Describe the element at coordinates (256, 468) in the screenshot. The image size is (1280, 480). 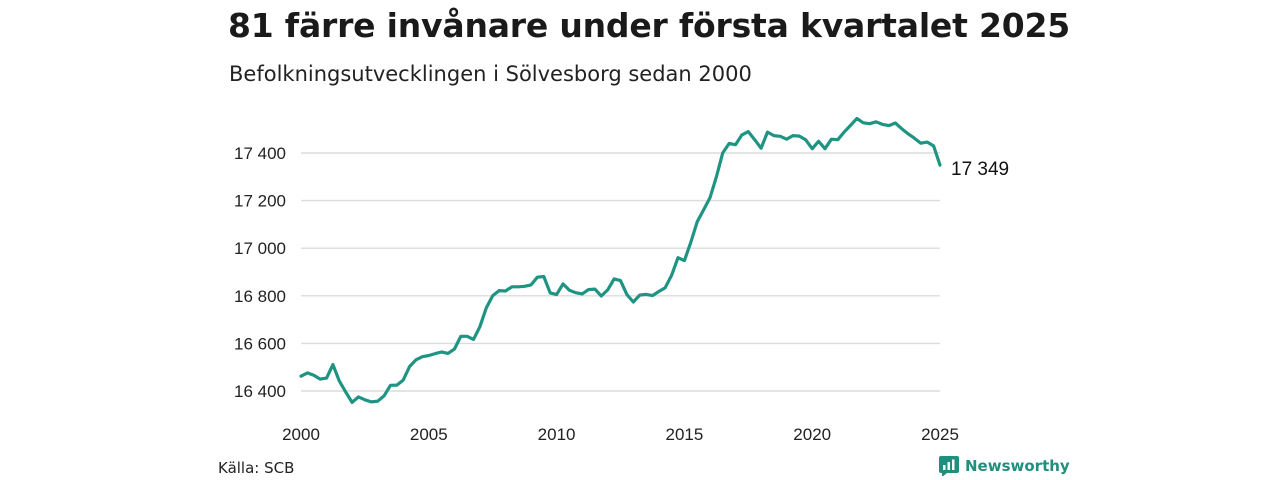
I see `source-note: Källa: SCB` at that location.